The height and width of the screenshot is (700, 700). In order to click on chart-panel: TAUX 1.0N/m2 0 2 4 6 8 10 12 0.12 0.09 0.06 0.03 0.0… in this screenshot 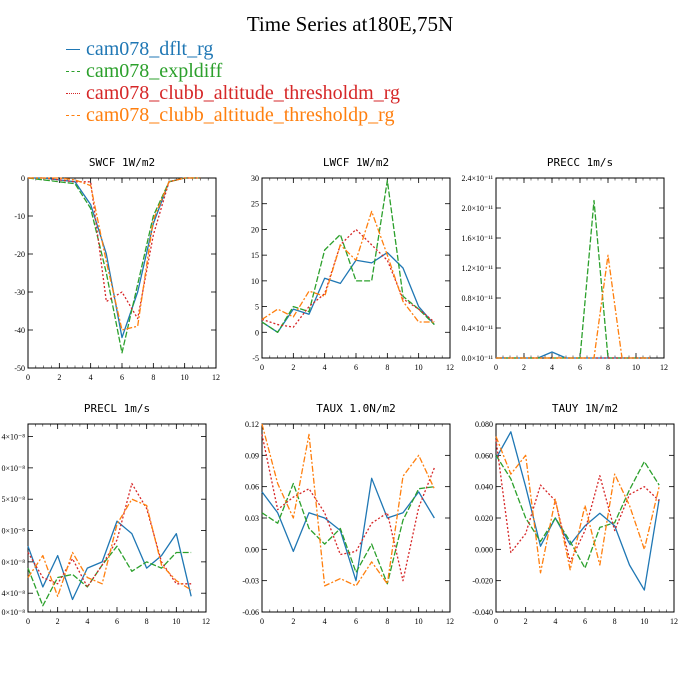, I will do `click(348, 514)`.